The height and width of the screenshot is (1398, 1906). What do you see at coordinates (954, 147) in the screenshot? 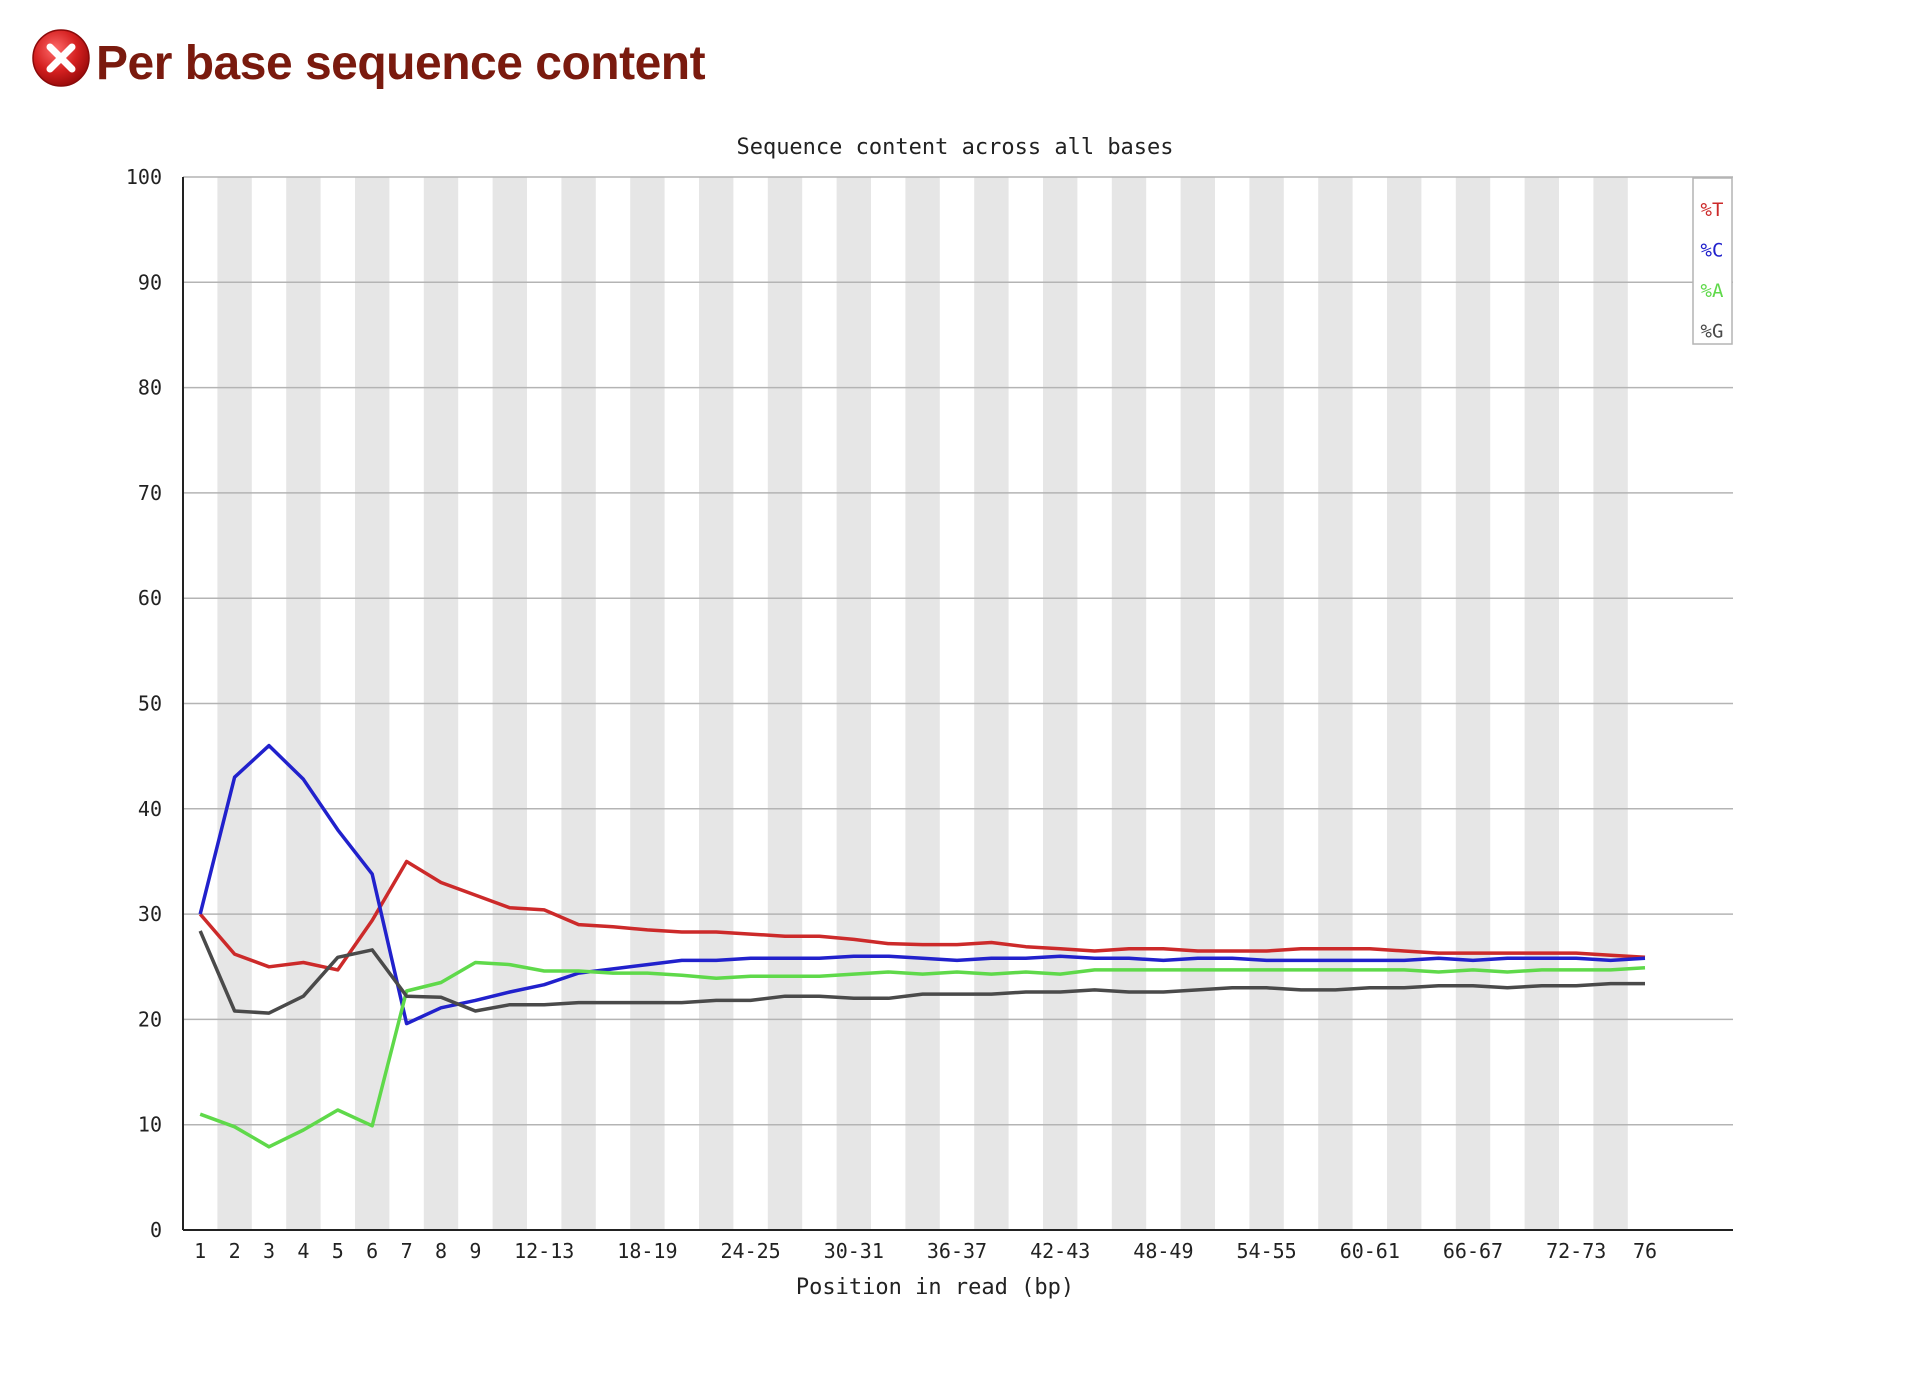
I see `chart-title: Sequence content across all bases` at bounding box center [954, 147].